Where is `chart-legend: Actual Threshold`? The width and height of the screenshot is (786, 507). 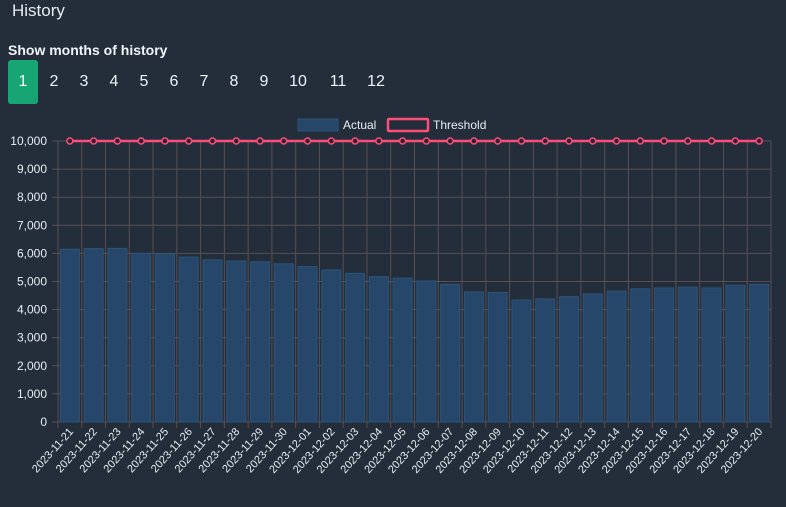
chart-legend: Actual Threshold is located at coordinates (391, 125).